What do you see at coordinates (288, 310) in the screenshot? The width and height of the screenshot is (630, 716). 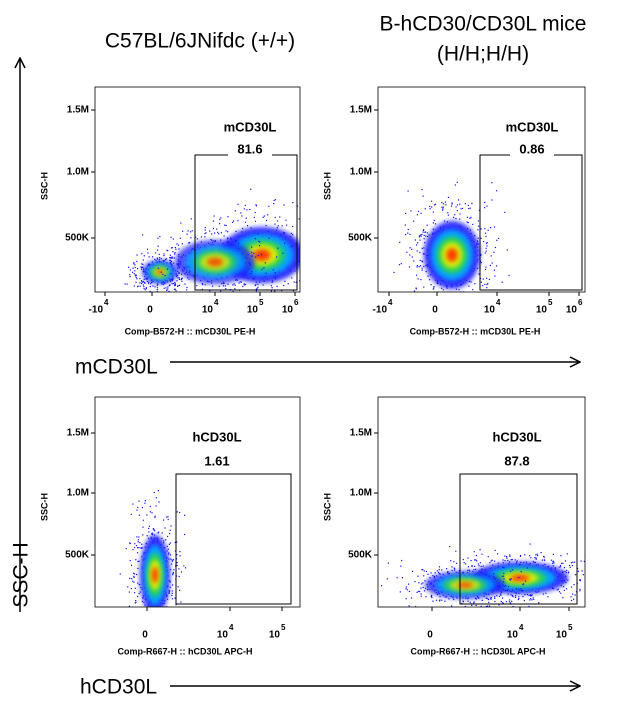 I see `x-tick-label: 10` at bounding box center [288, 310].